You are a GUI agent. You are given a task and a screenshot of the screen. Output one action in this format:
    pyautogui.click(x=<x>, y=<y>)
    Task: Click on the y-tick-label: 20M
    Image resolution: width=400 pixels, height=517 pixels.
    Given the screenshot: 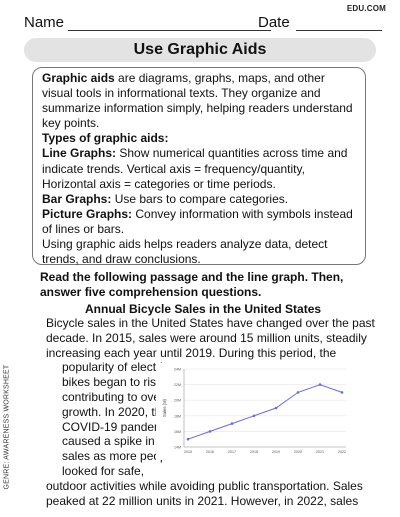 What is the action you would take?
    pyautogui.click(x=177, y=401)
    